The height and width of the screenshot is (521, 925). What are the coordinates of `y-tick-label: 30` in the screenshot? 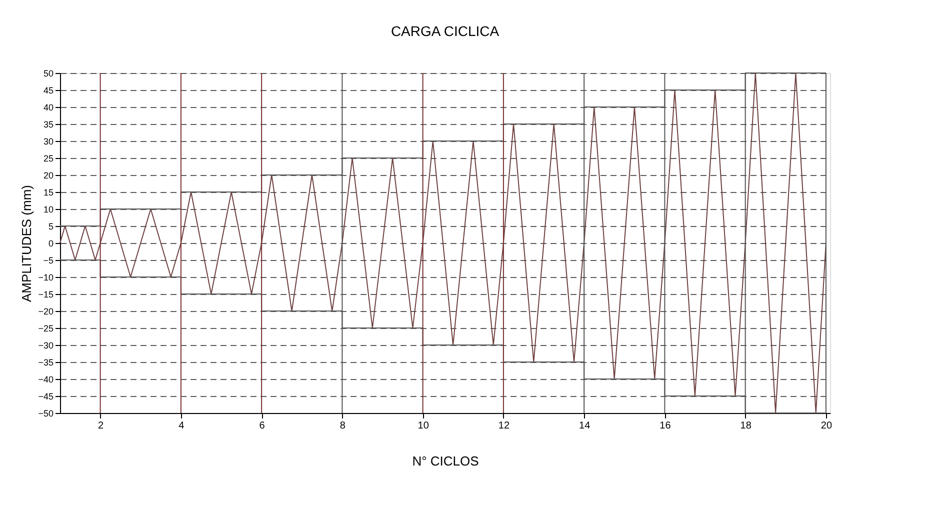 It's located at (48, 141).